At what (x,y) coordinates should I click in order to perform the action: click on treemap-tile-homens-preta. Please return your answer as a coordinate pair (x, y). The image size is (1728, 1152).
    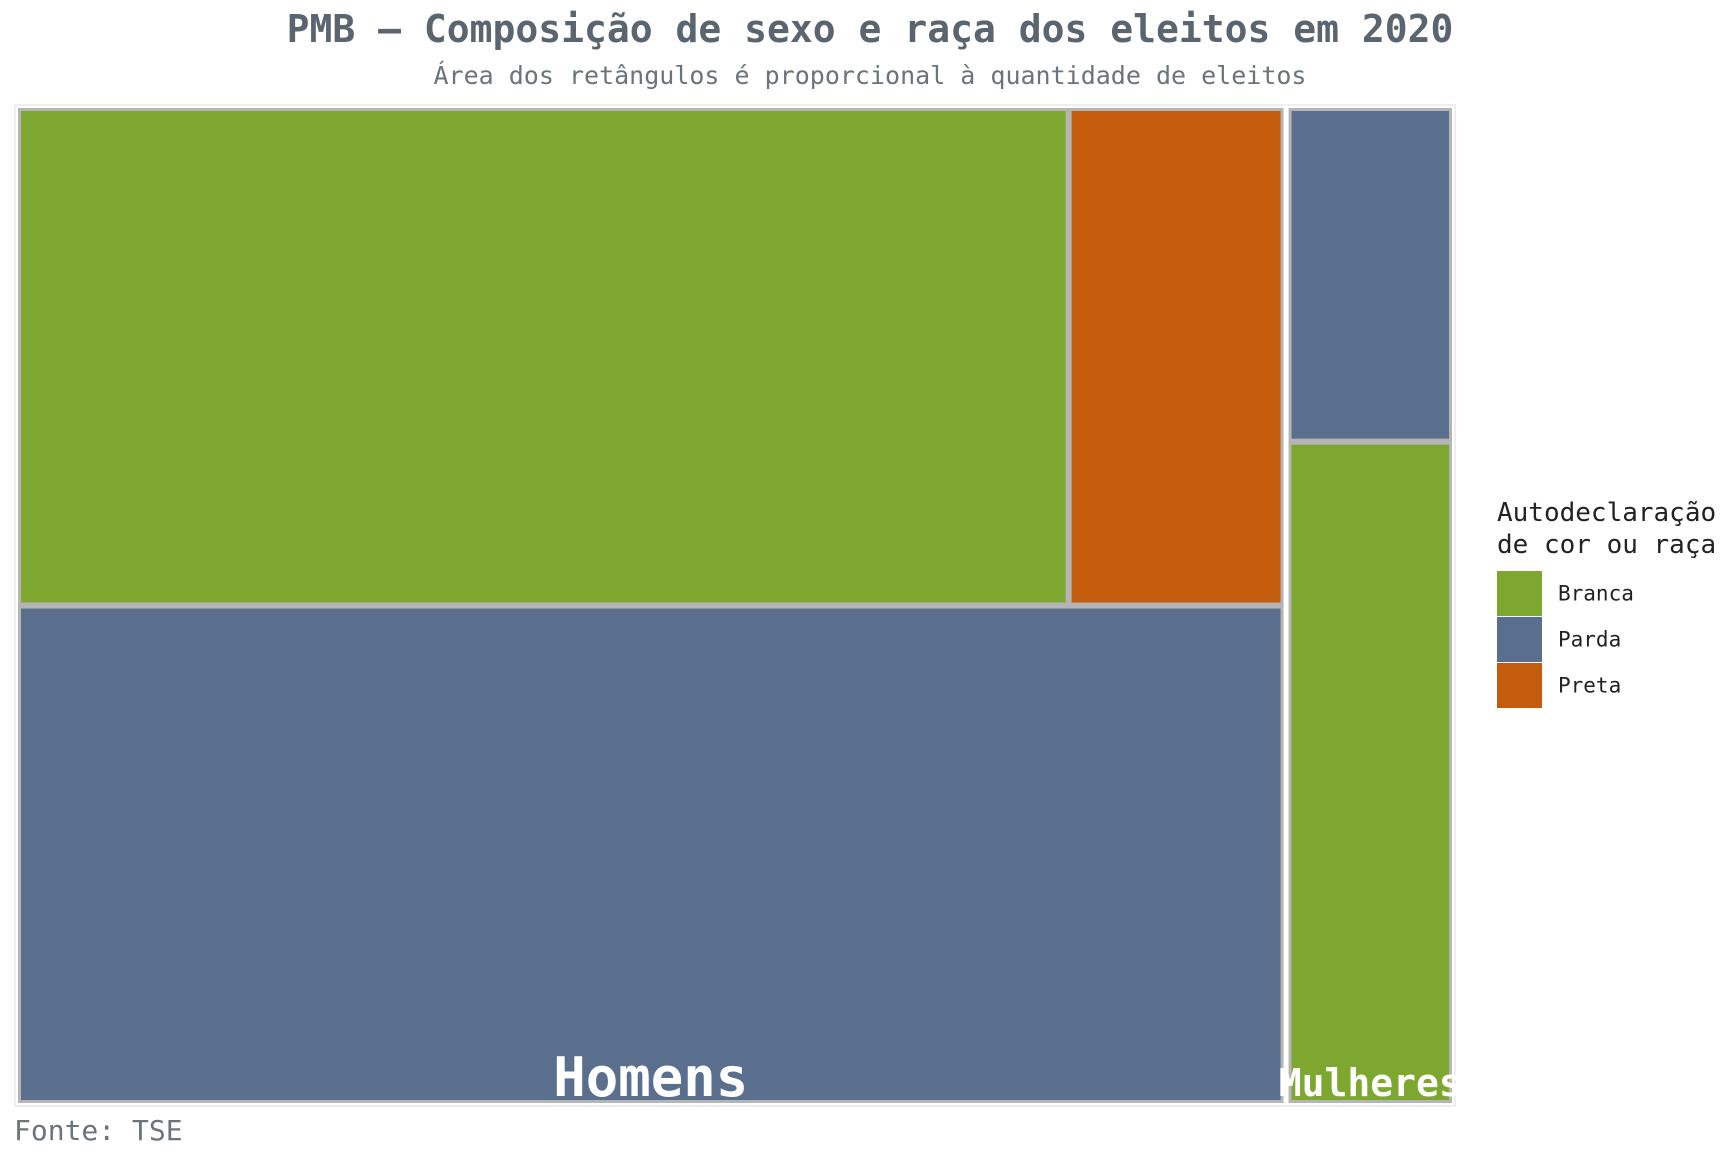
    Looking at the image, I should click on (1176, 357).